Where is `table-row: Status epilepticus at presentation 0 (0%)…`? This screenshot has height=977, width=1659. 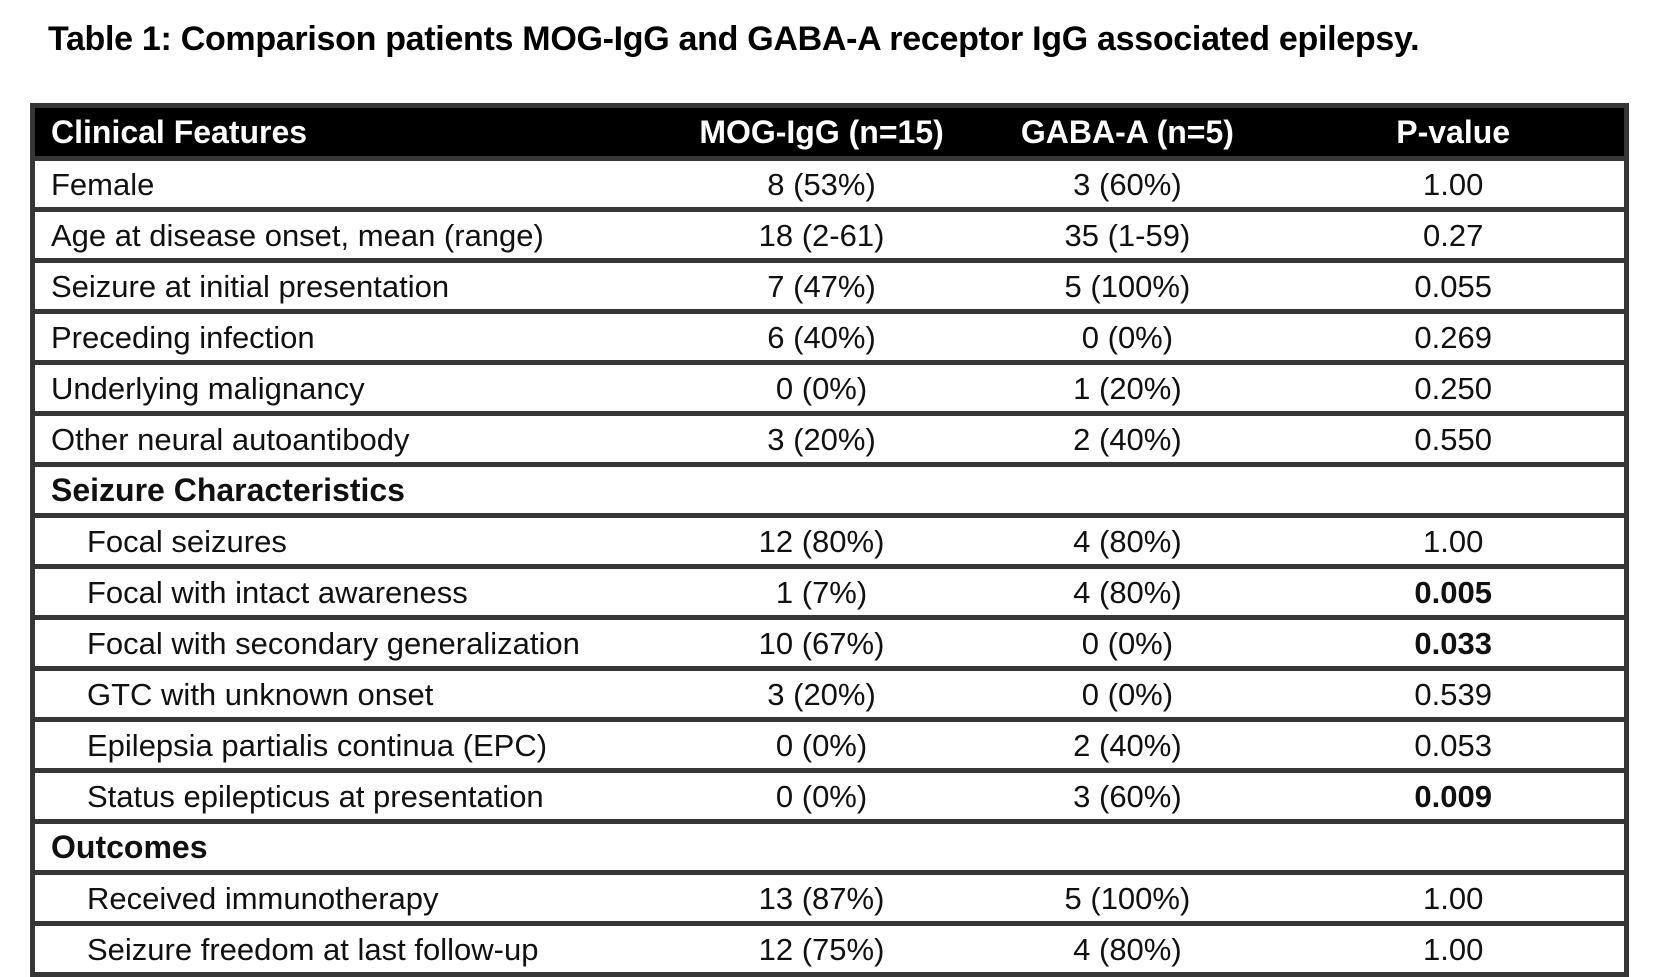
table-row: Status epilepticus at presentation 0 (0%)… is located at coordinates (829, 793).